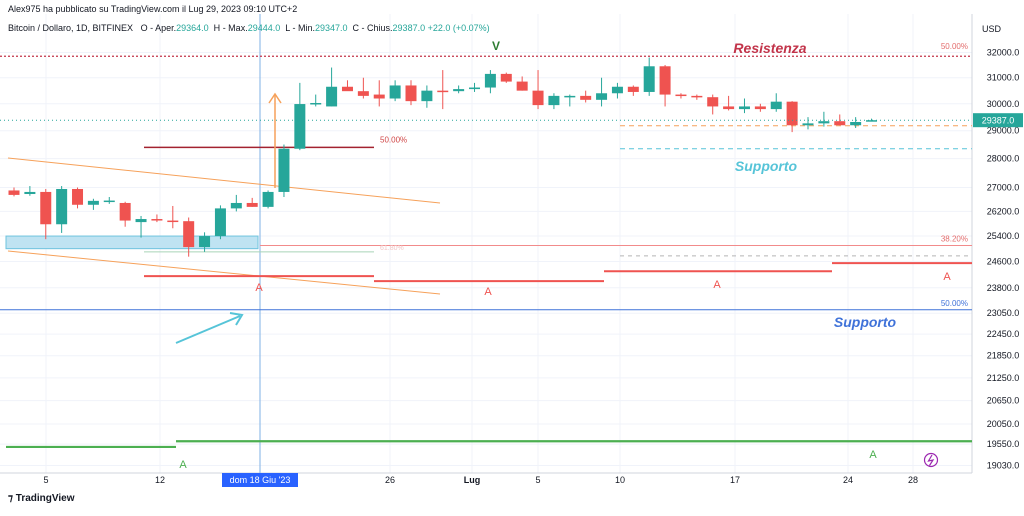 This screenshot has height=516, width=1024. What do you see at coordinates (954, 238) in the screenshot?
I see `fib-38-label: 38.20%` at bounding box center [954, 238].